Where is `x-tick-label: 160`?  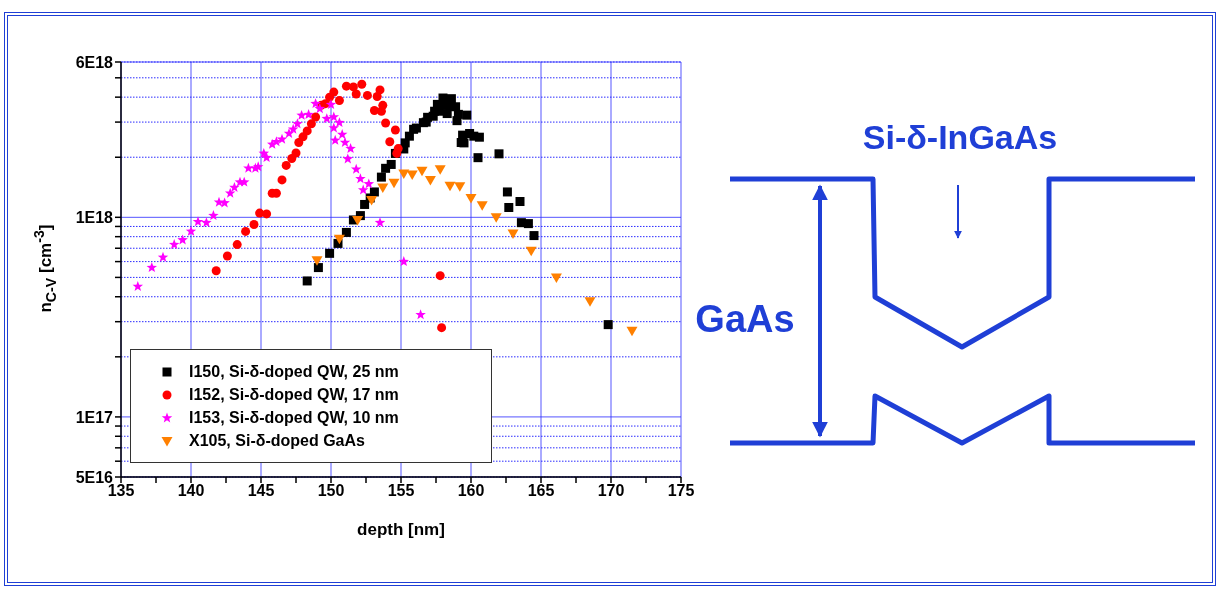 x-tick-label: 160 is located at coordinates (471, 491).